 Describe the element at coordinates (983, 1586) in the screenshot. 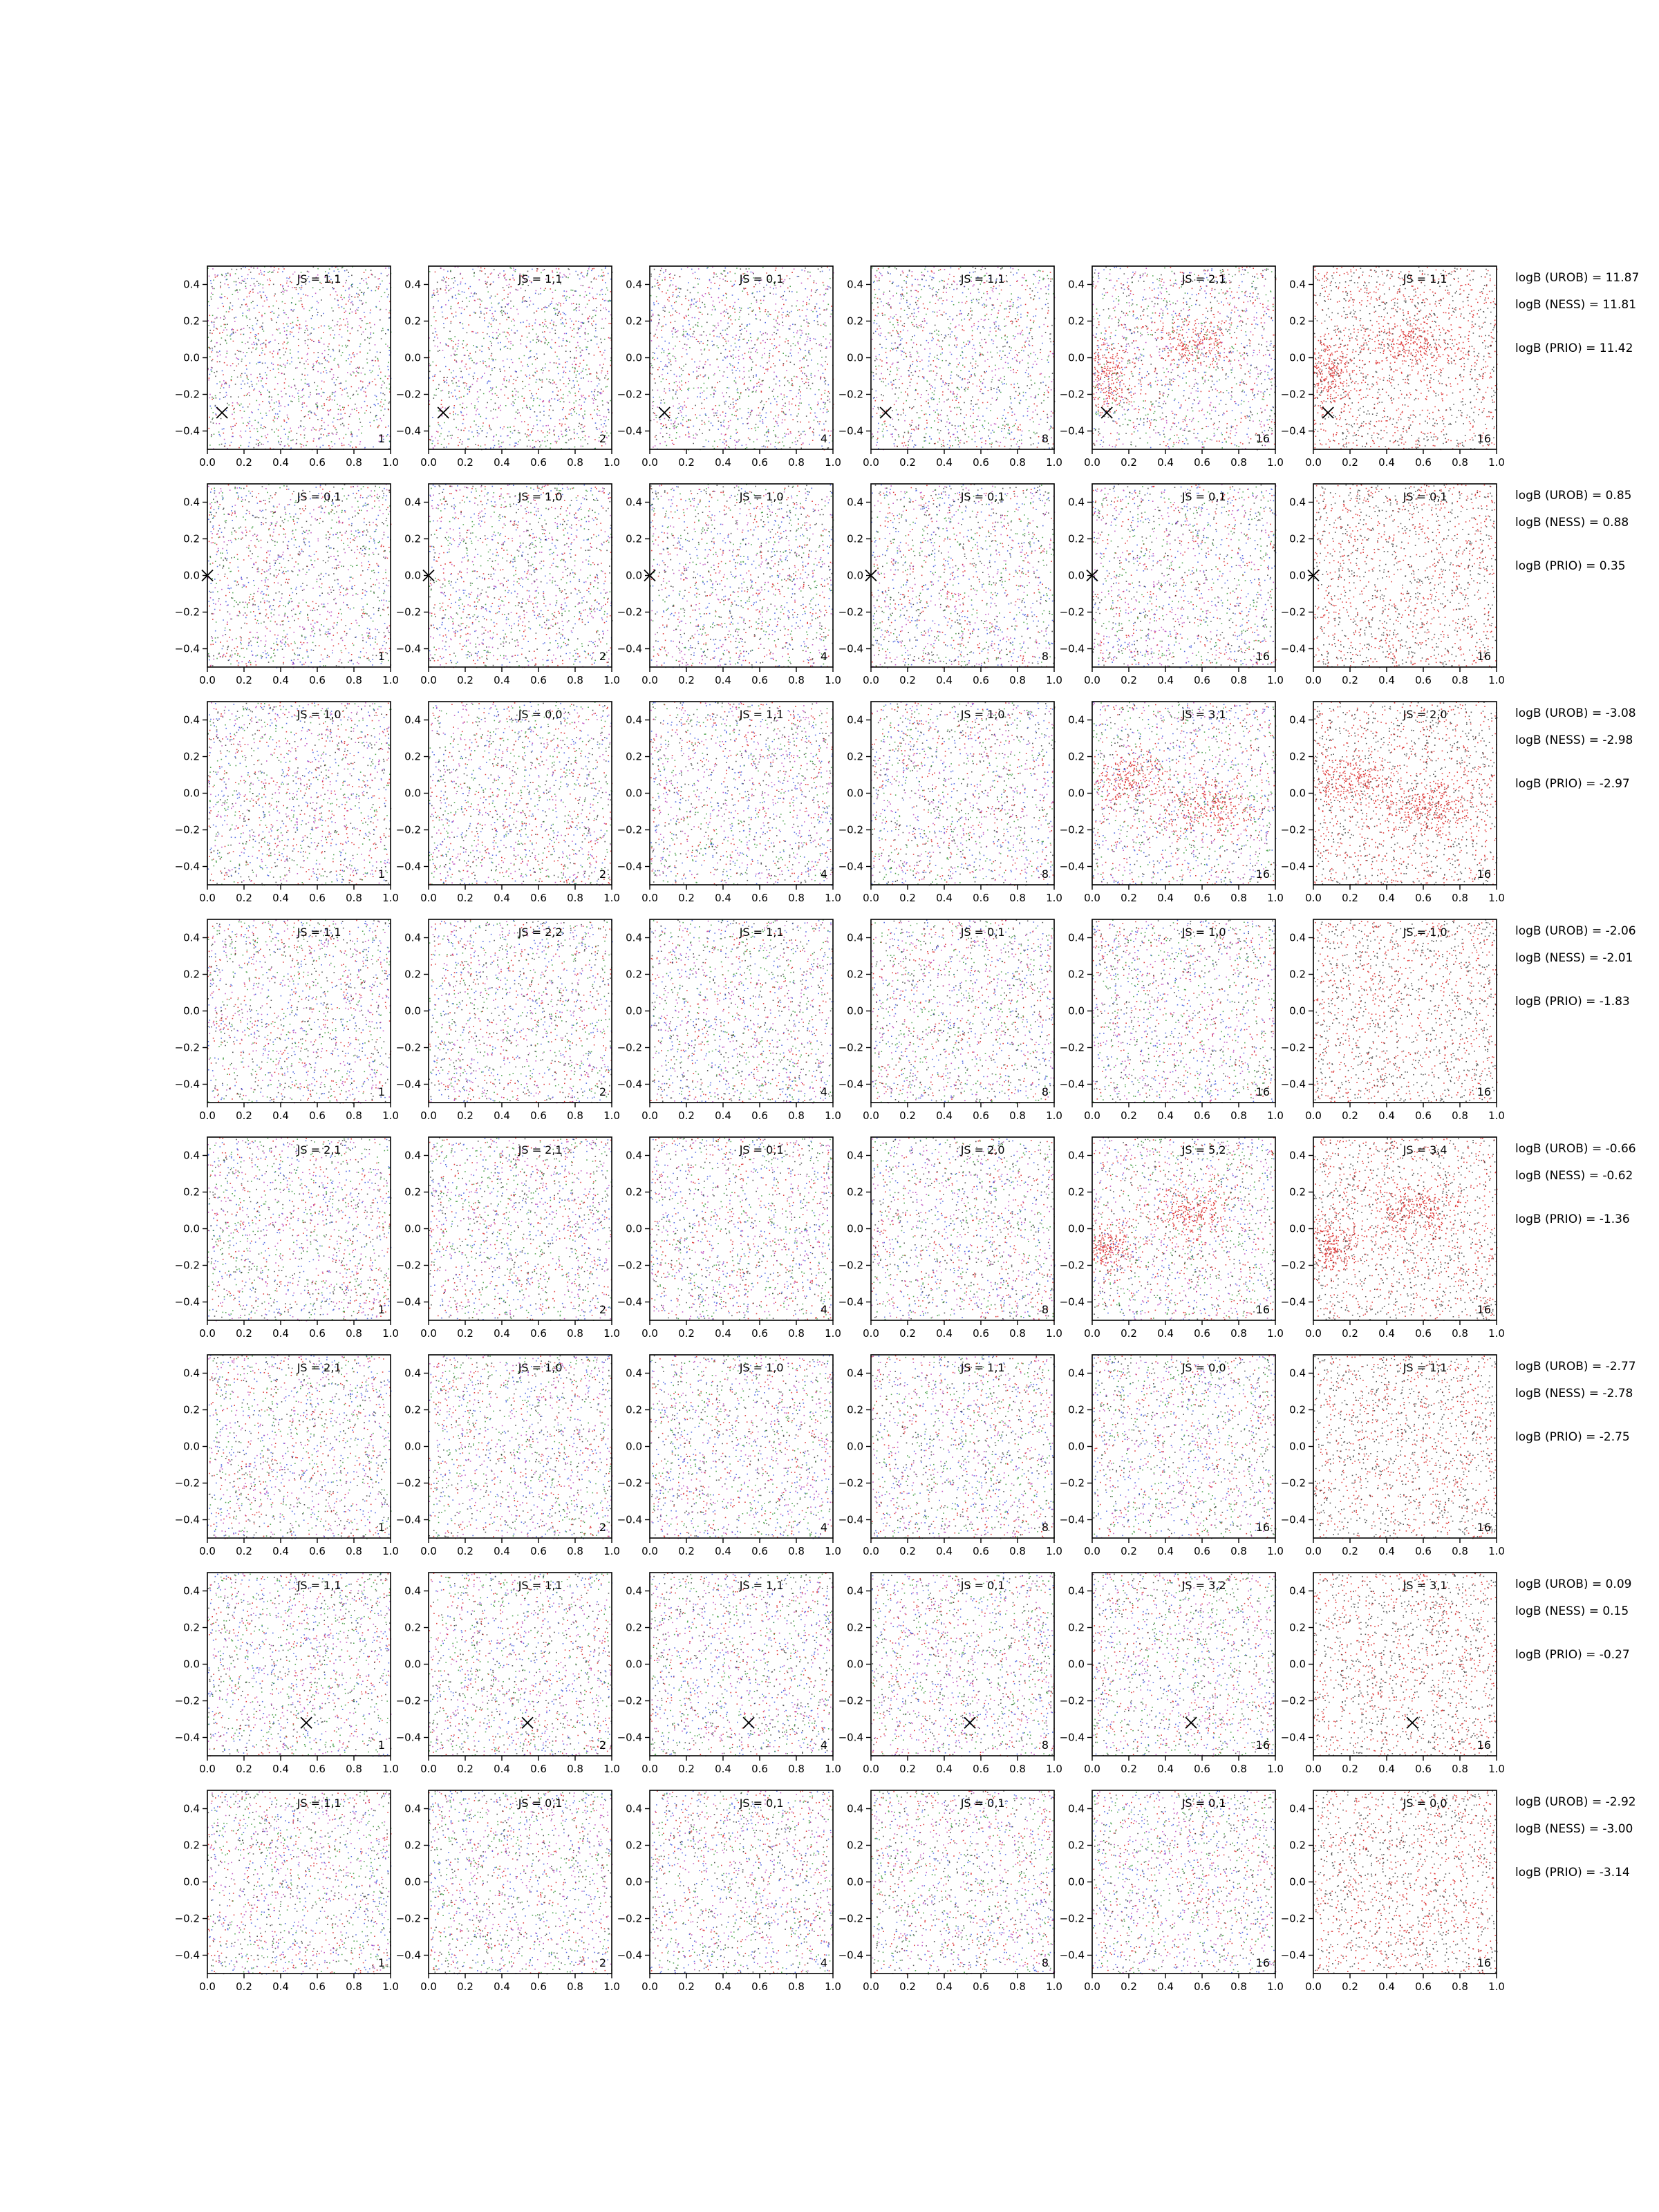

I see `js-label: JS = 0,1` at that location.